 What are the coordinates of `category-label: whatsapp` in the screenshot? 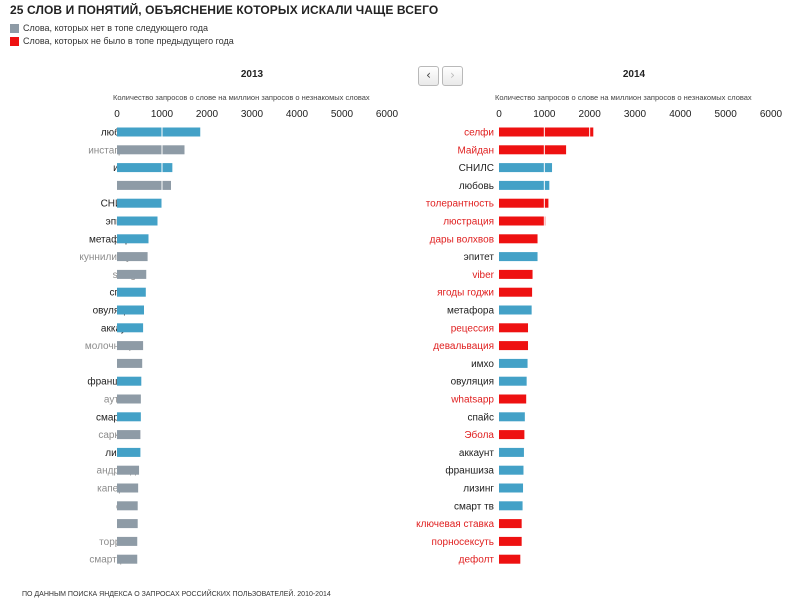 It's located at (472, 400).